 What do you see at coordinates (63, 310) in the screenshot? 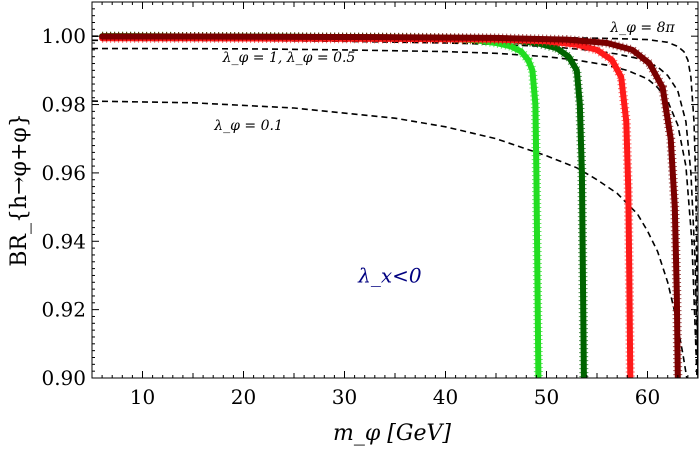
I see `y-tick-label: 0.92` at bounding box center [63, 310].